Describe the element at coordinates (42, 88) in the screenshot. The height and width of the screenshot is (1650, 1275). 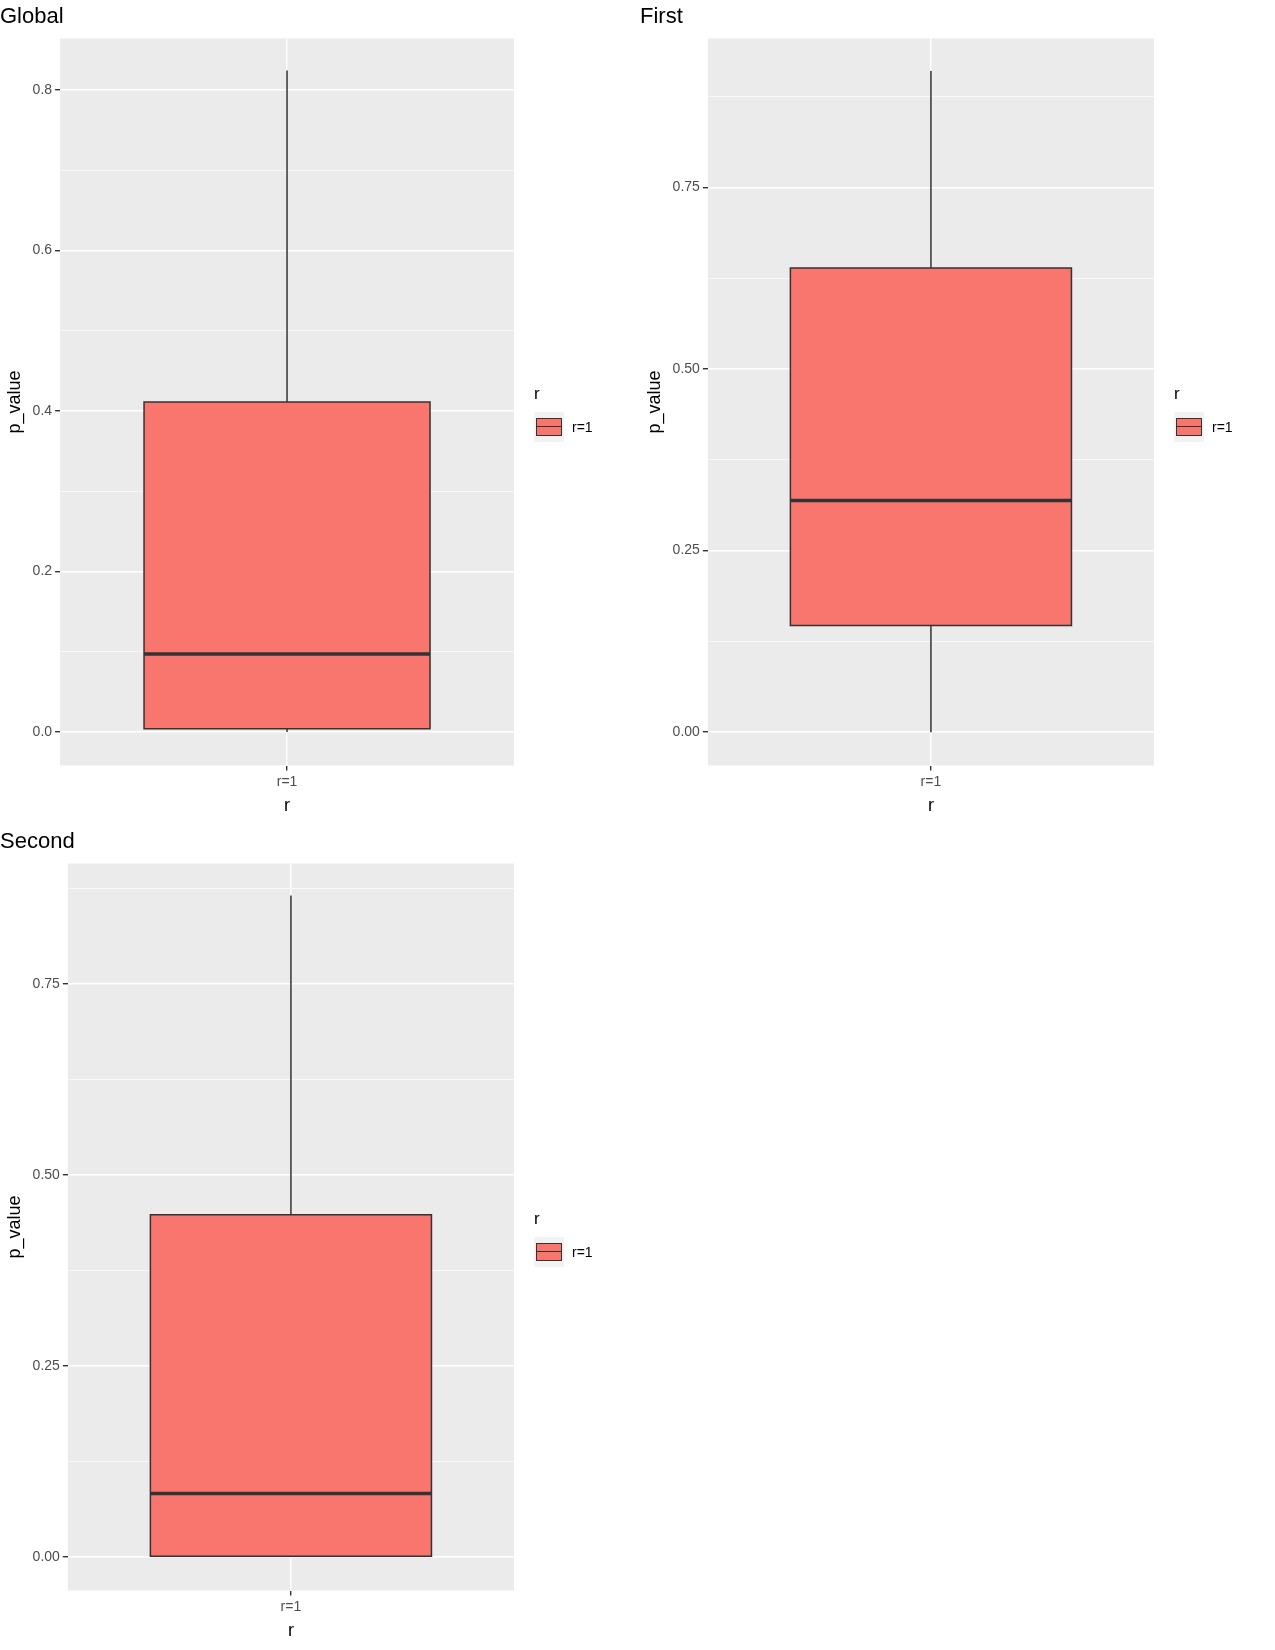
I see `y-tick-label: 0.8` at that location.